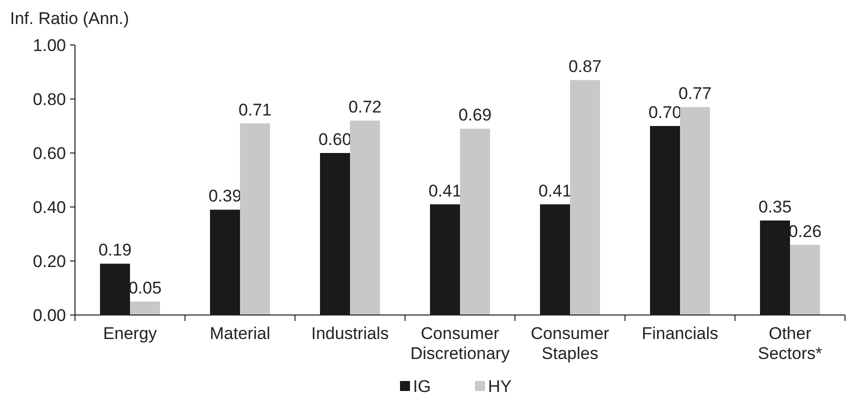 The width and height of the screenshot is (850, 406). I want to click on data-label: 0.71, so click(255, 110).